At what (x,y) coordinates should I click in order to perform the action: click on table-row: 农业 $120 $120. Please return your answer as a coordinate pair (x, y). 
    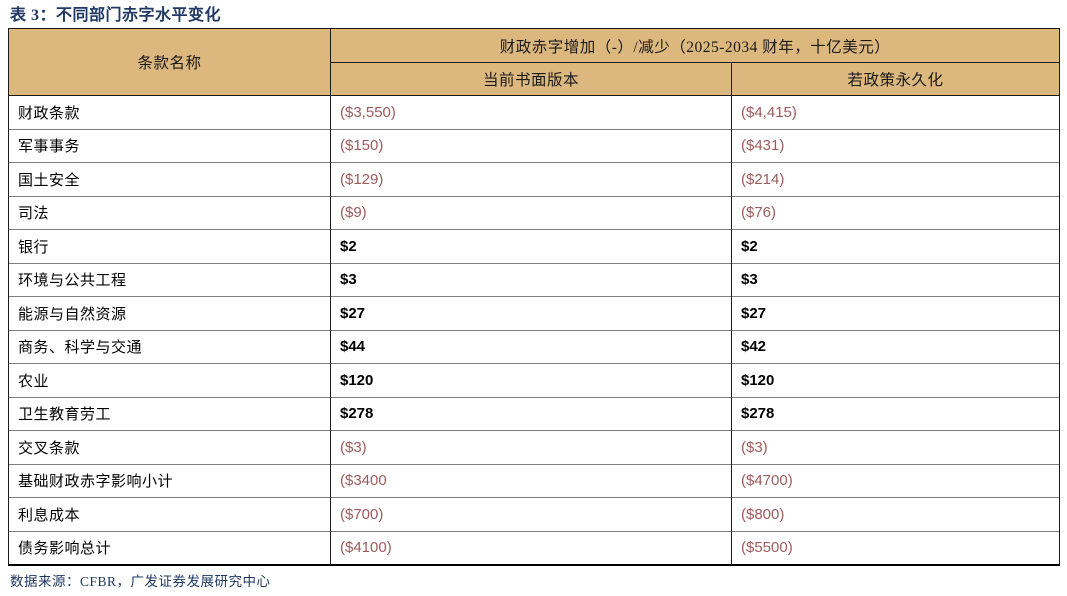
    Looking at the image, I should click on (534, 380).